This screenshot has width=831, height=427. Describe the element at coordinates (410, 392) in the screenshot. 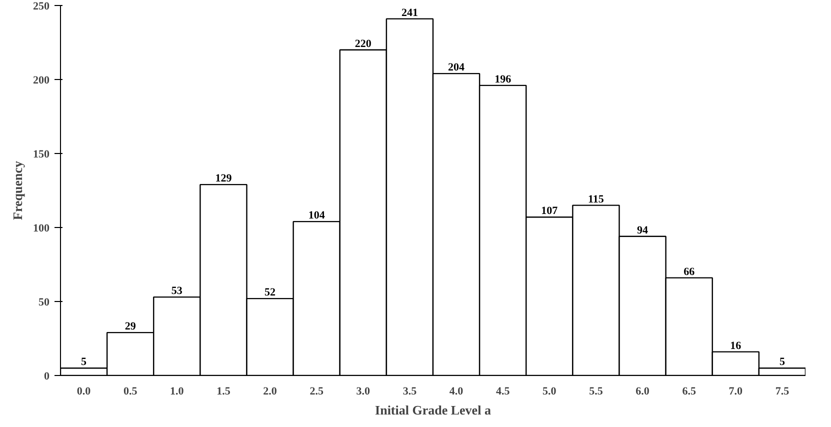

I see `x-tick-label: 3.5` at that location.